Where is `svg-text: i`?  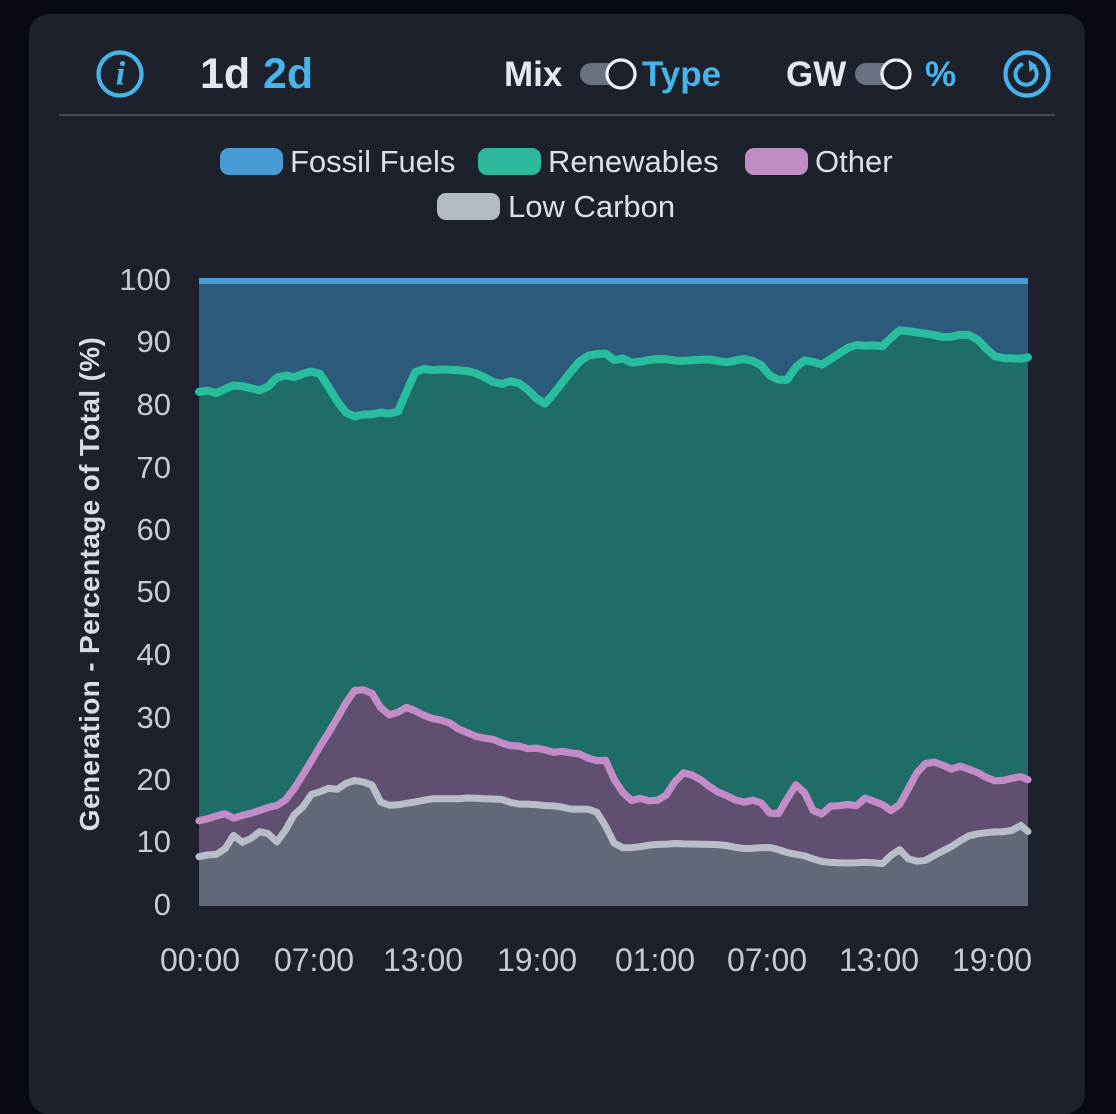
svg-text: i is located at coordinates (121, 74).